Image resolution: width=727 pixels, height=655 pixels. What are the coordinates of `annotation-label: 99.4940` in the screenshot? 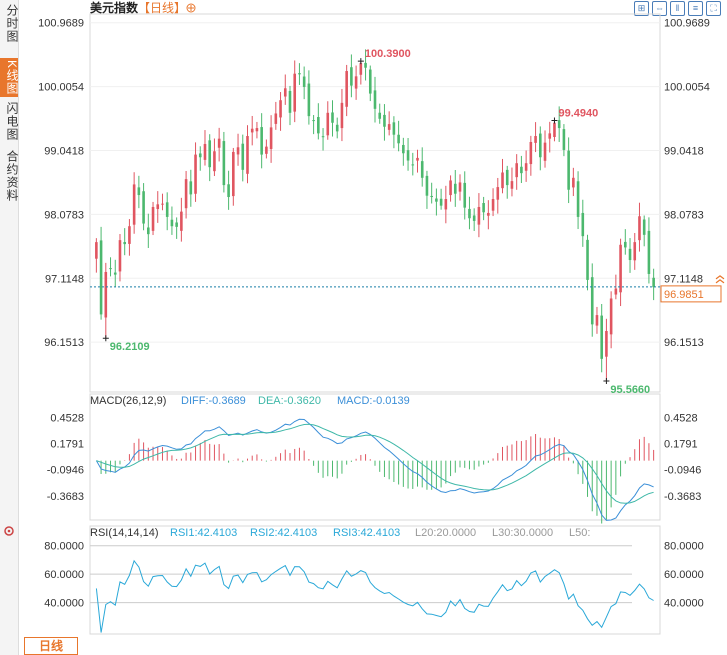 It's located at (578, 114).